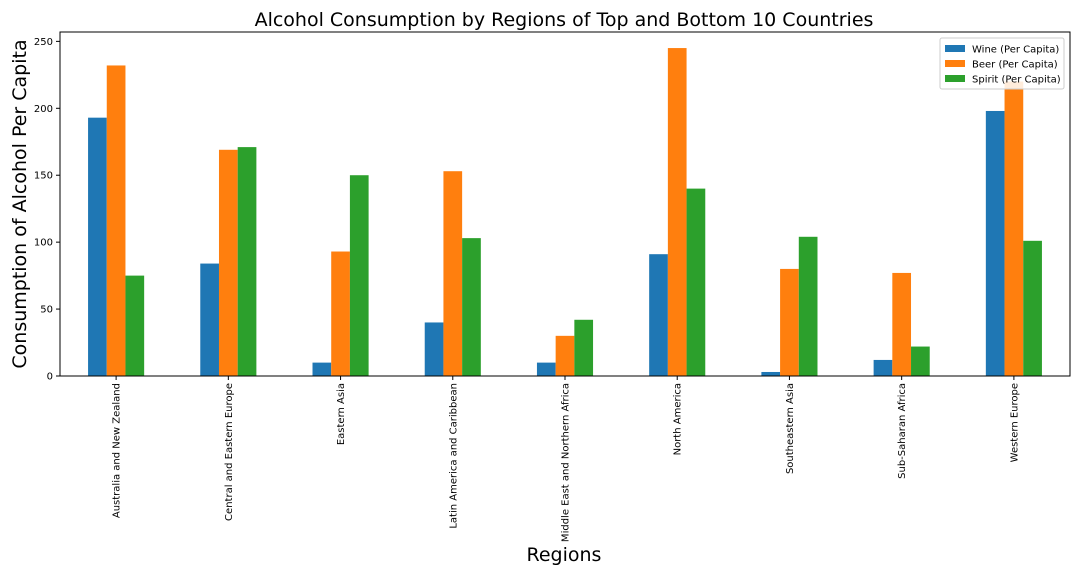  What do you see at coordinates (564, 555) in the screenshot?
I see `x-axis-label: Regions` at bounding box center [564, 555].